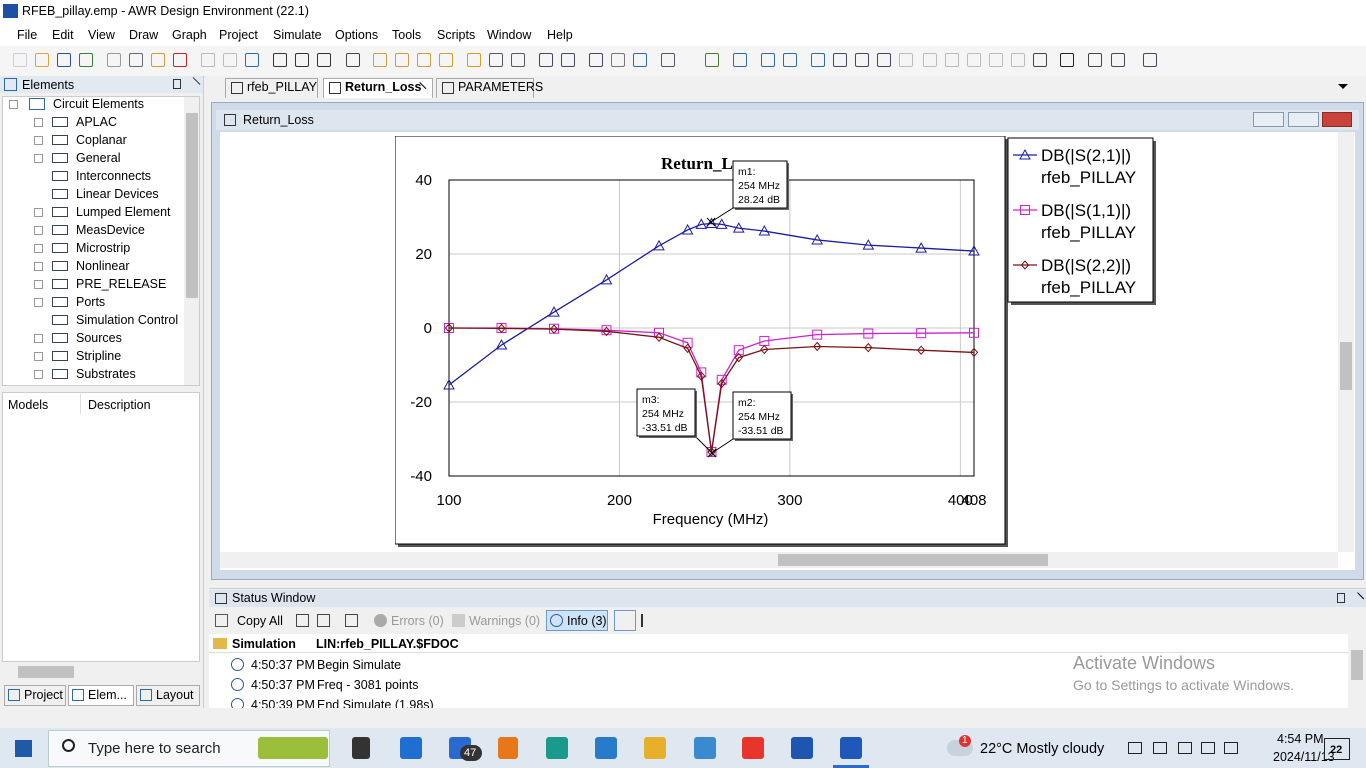 Image resolution: width=1366 pixels, height=768 pixels. Describe the element at coordinates (106, 374) in the screenshot. I see `tree-item: Substrates` at that location.